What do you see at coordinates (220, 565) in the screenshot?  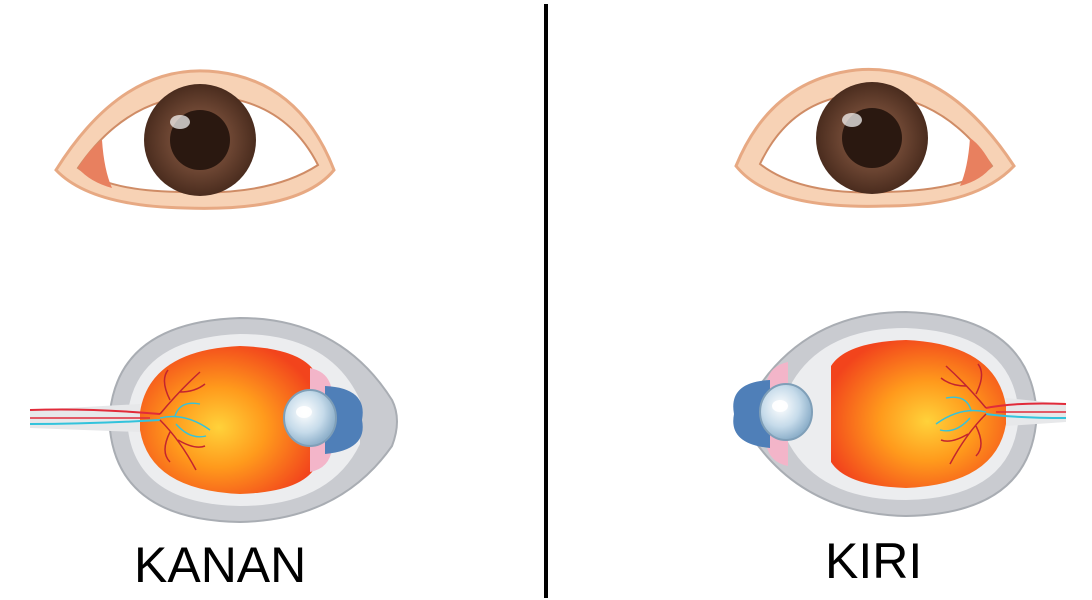 I see `label-kanan: KANAN` at bounding box center [220, 565].